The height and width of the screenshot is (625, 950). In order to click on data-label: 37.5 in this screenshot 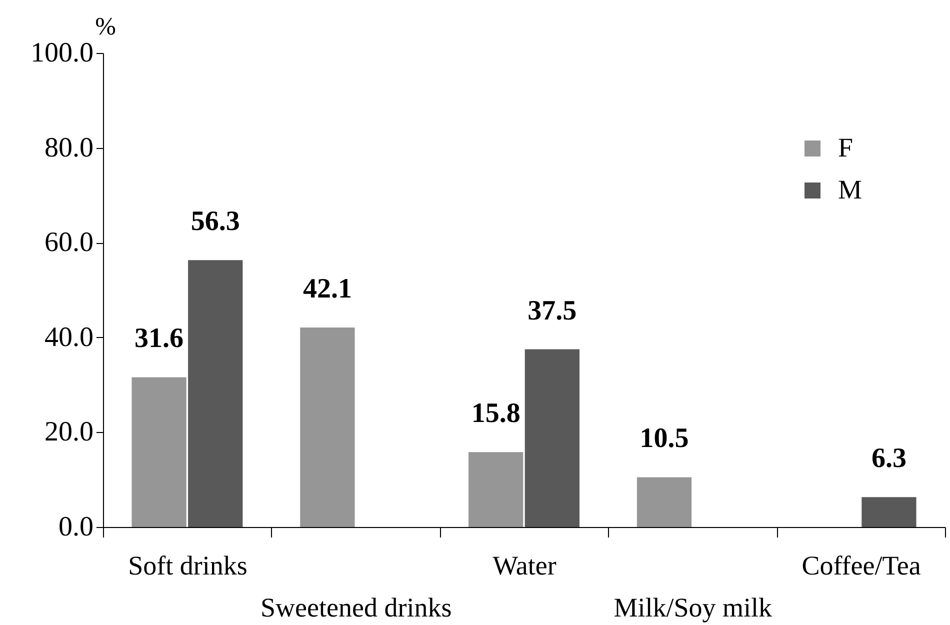, I will do `click(552, 310)`.